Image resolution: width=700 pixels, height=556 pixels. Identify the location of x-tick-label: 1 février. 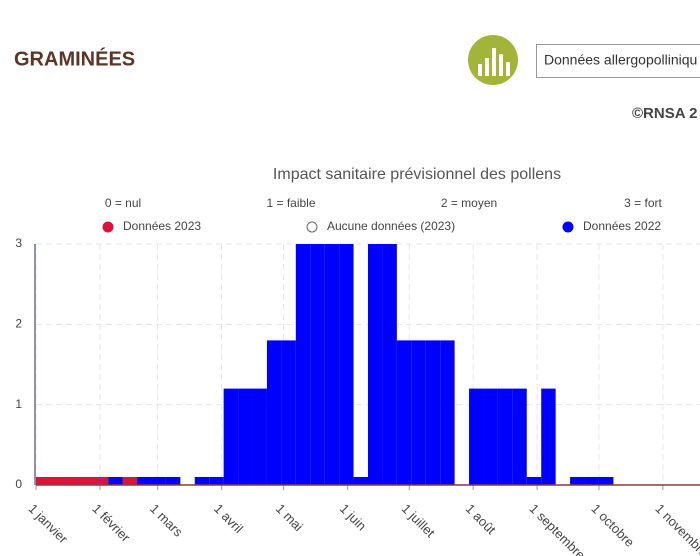
(111, 523).